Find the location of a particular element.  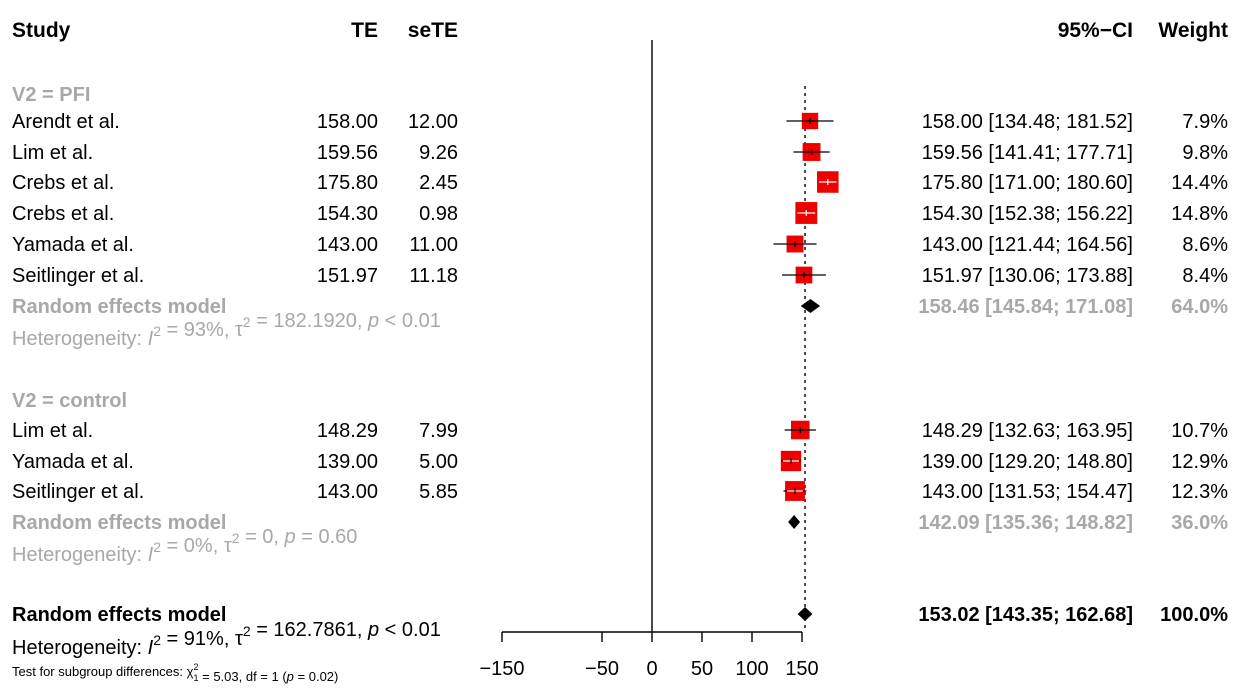

subgroup-test-p-val: = 0.02) is located at coordinates (316, 676).